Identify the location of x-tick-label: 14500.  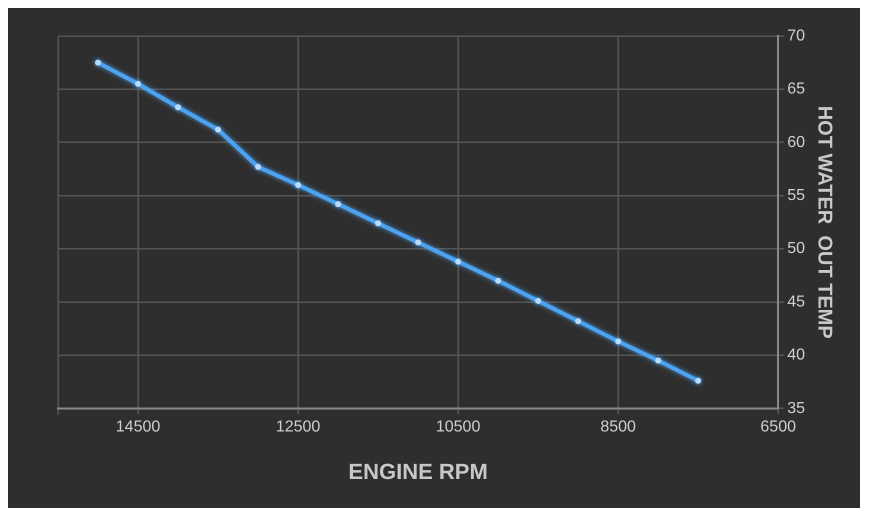
(138, 427).